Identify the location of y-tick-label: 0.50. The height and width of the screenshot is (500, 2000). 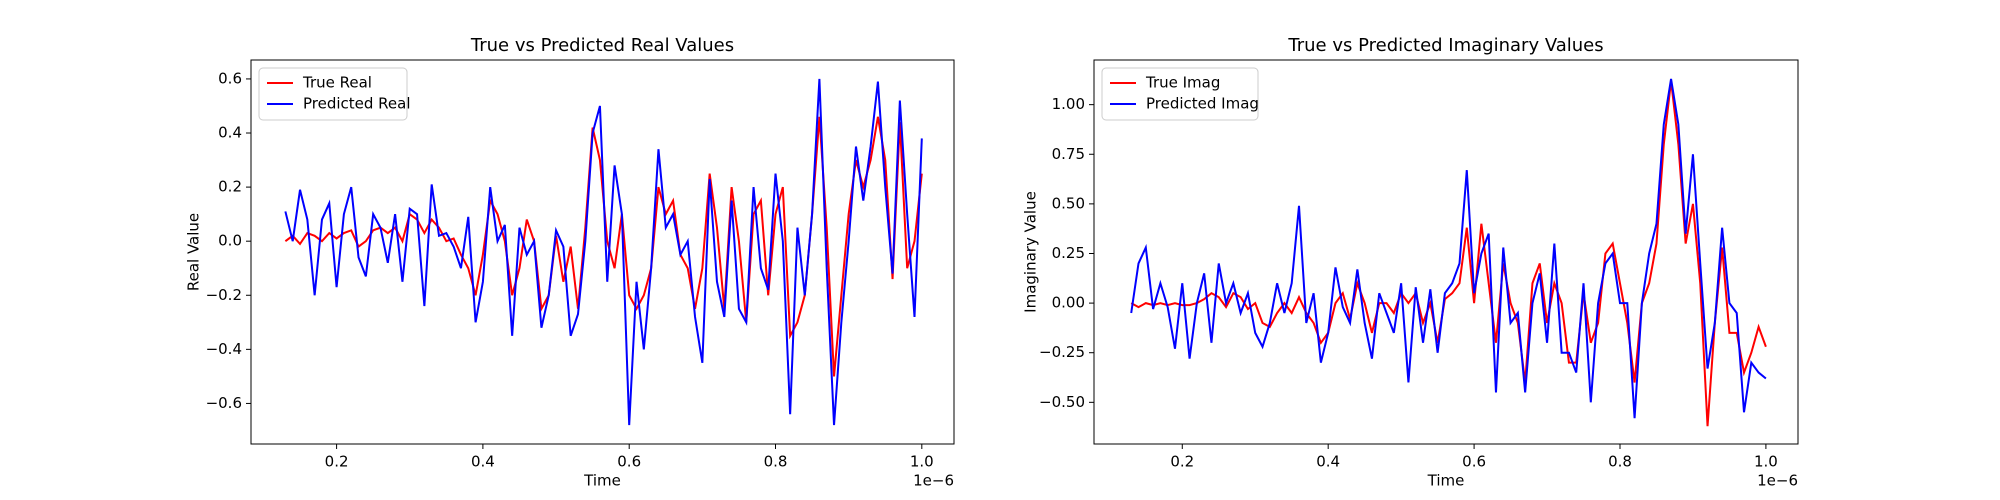
(1068, 203).